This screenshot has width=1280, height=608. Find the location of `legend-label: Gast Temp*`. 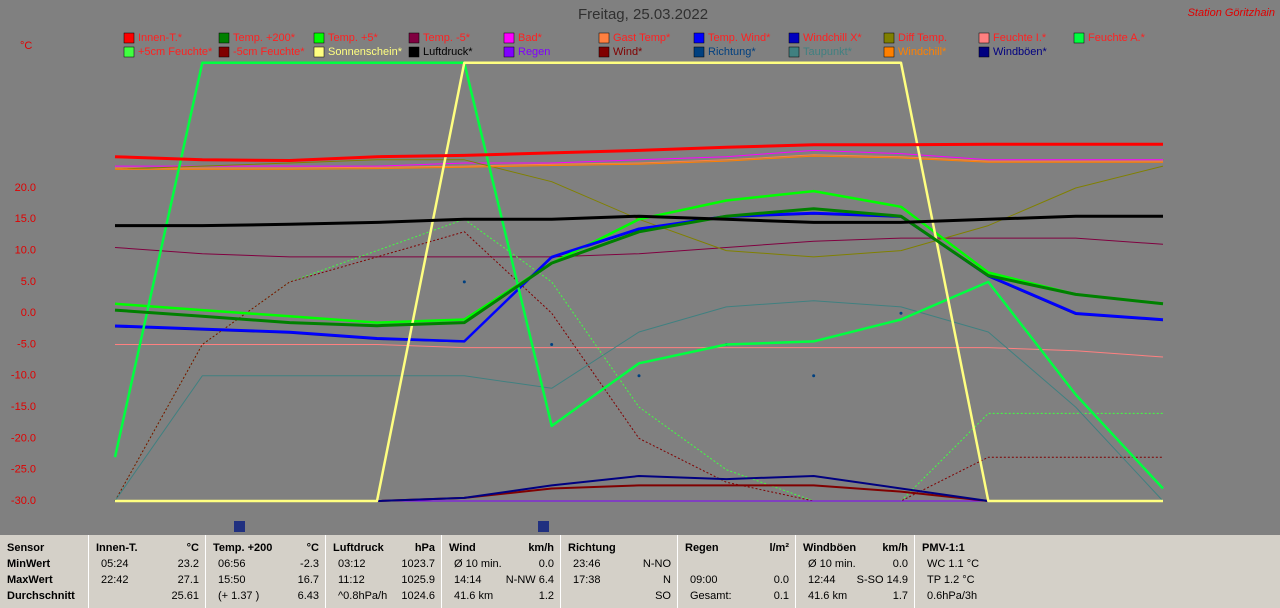

legend-label: Gast Temp* is located at coordinates (642, 38).